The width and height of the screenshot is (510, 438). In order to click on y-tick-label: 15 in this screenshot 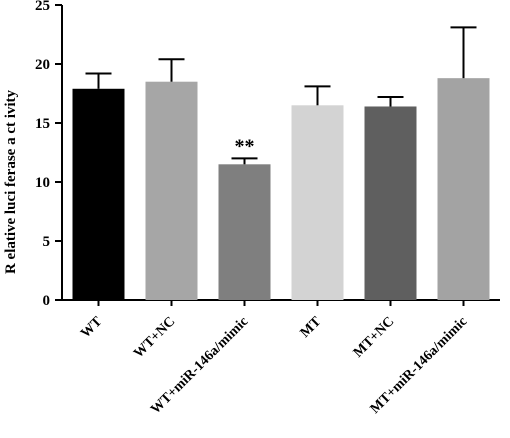, I will do `click(42, 124)`.